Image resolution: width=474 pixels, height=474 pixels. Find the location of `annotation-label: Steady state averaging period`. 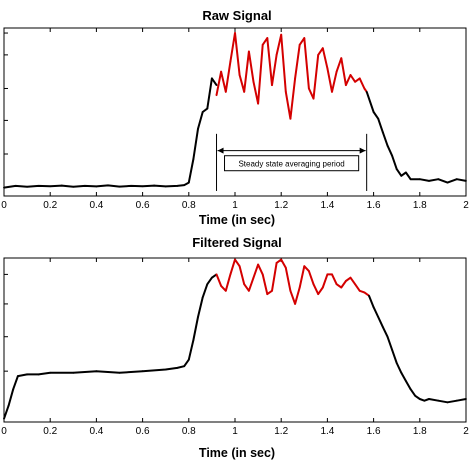

annotation-label: Steady state averaging period is located at coordinates (291, 164).